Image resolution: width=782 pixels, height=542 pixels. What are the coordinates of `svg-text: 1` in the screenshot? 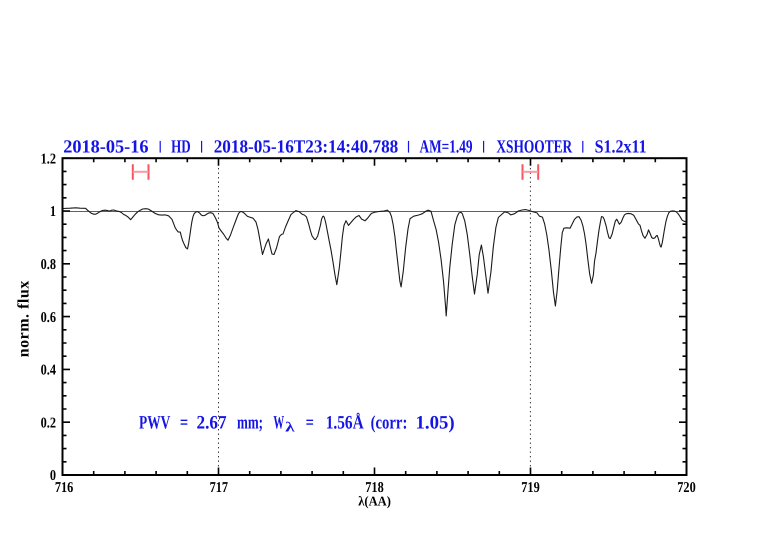 It's located at (53, 212).